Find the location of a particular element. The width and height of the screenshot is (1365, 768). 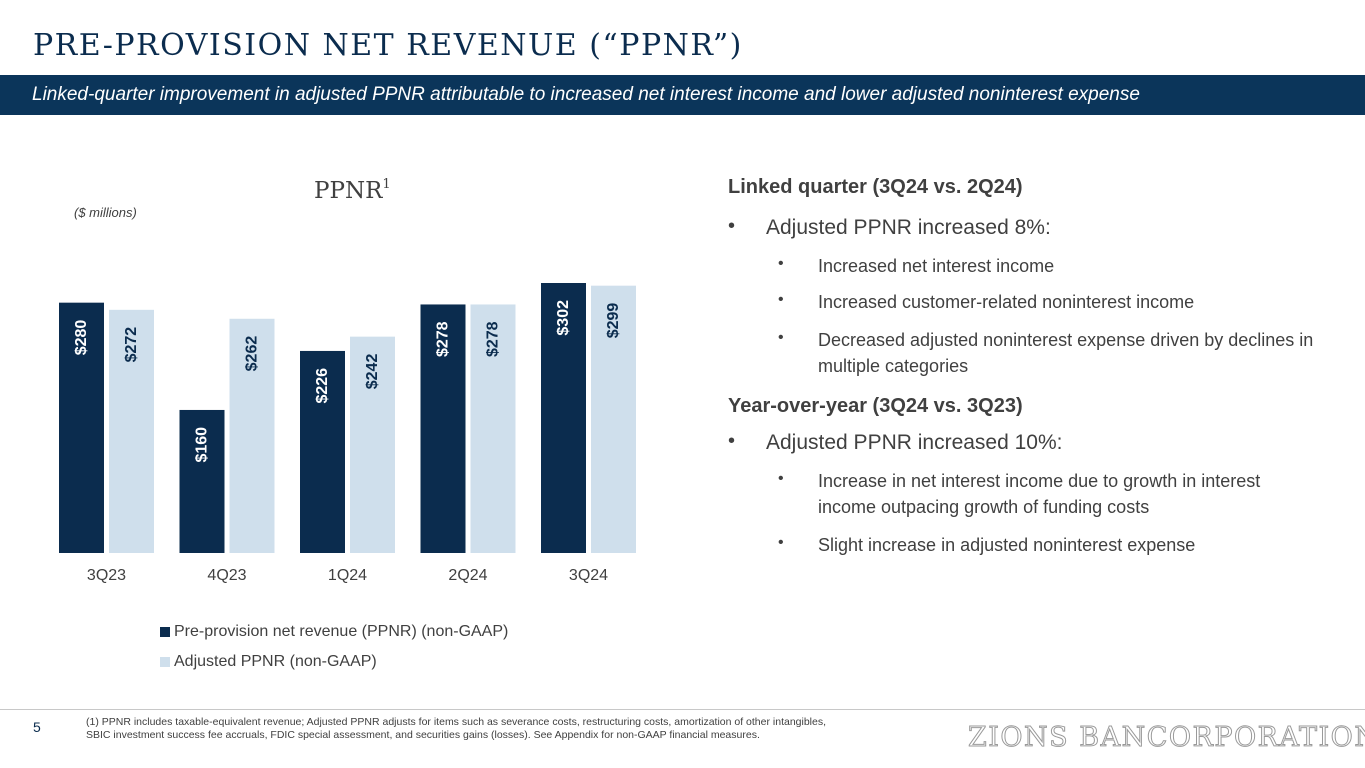

bar-adjusted-ppnr-4q23 is located at coordinates (252, 435).